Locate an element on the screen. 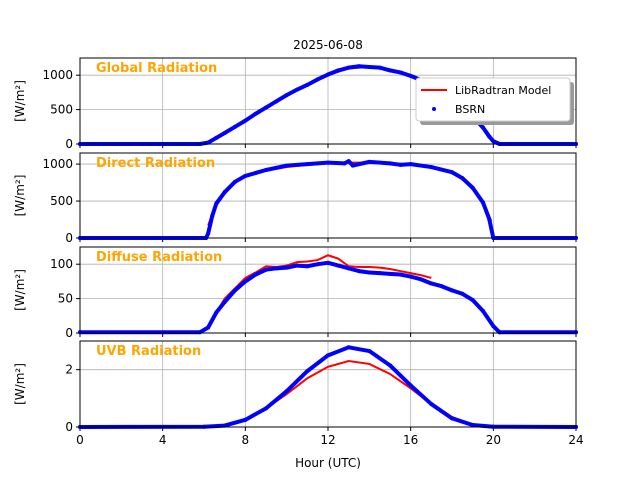 The height and width of the screenshot is (480, 640). y-axis-label: [W/m²] is located at coordinates (20, 101).